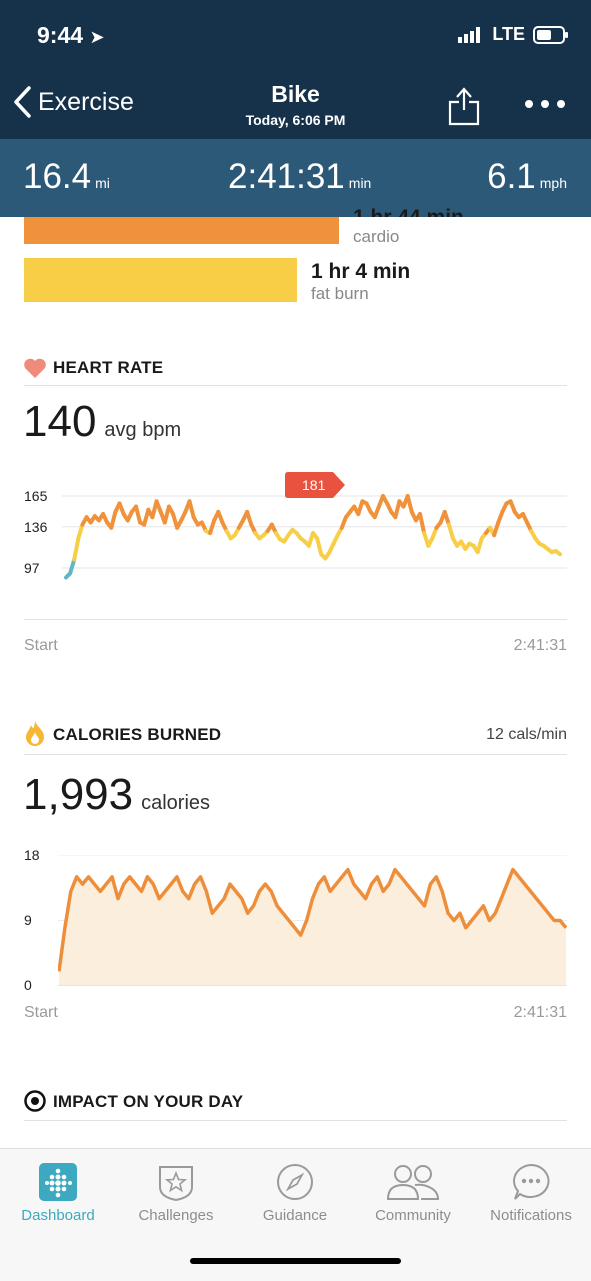 The height and width of the screenshot is (1281, 591). Describe the element at coordinates (102, 183) in the screenshot. I see `distance-unit: mi` at that location.